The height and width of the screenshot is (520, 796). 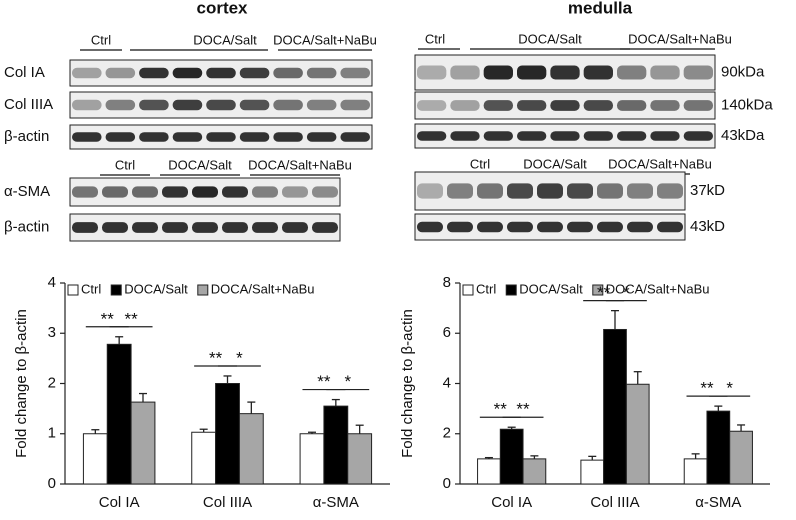 I want to click on row-label: Col IIIA, so click(x=28, y=104).